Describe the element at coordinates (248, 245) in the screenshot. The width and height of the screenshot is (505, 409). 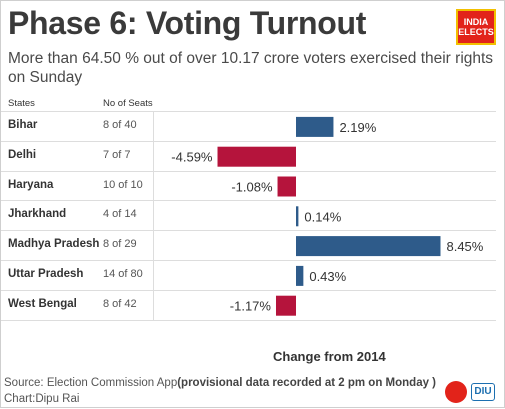
I see `table-row: Madhya Pradesh 8 of 29` at that location.